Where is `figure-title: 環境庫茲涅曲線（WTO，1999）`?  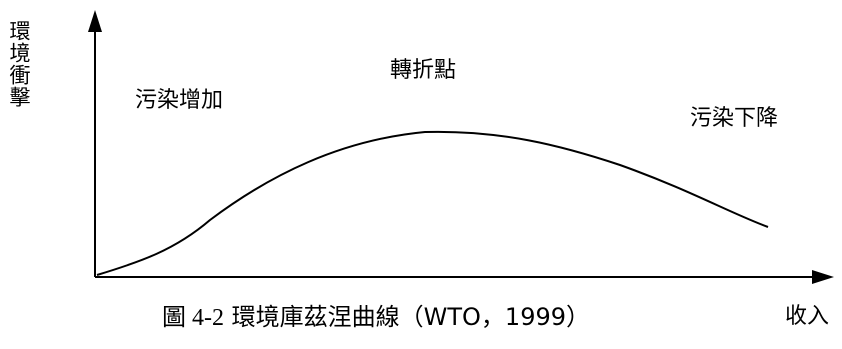
figure-title: 環境庫茲涅曲線（WTO，1999） is located at coordinates (410, 317).